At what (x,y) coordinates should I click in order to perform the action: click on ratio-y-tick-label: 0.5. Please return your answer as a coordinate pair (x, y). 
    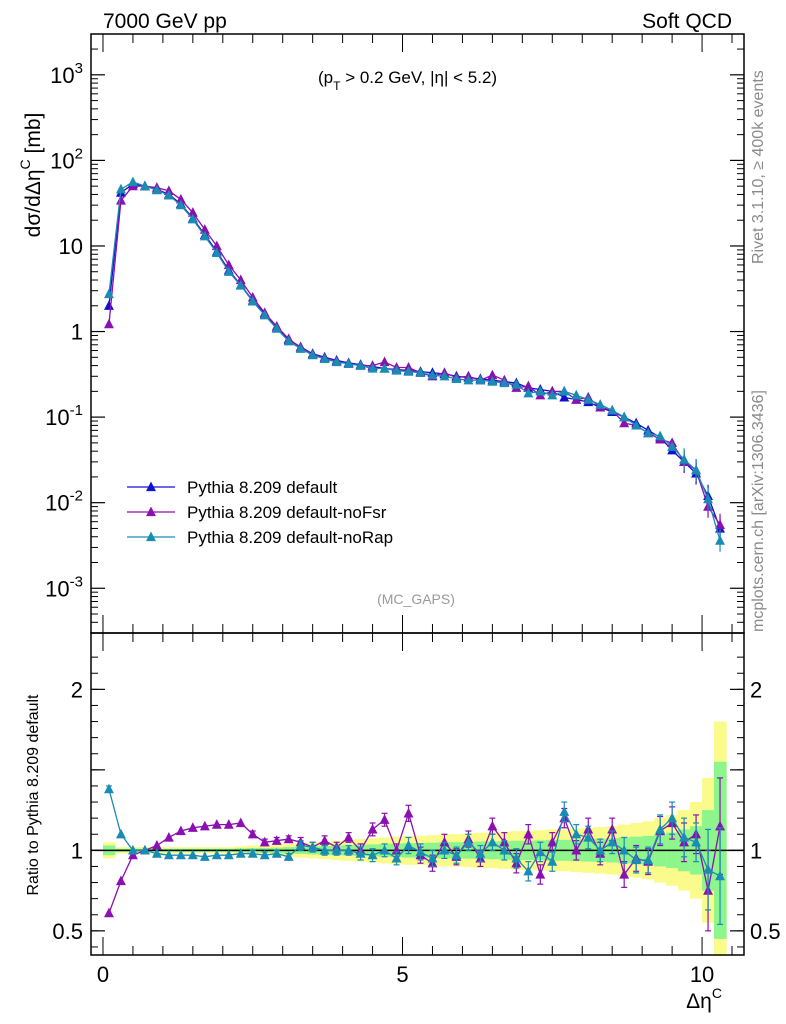
    Looking at the image, I should click on (67, 931).